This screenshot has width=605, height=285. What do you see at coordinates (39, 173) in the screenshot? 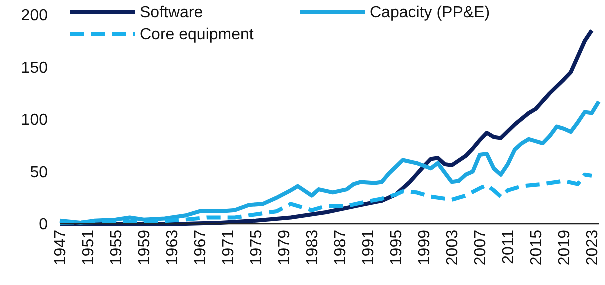
I see `y-tick-label: 50` at bounding box center [39, 173].